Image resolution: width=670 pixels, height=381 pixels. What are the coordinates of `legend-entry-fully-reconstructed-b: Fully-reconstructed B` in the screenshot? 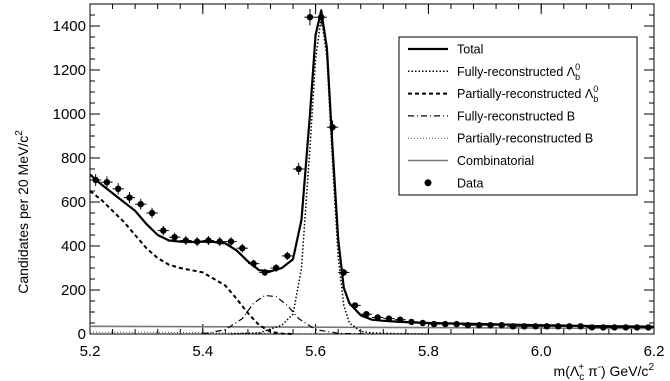 It's located at (491, 116).